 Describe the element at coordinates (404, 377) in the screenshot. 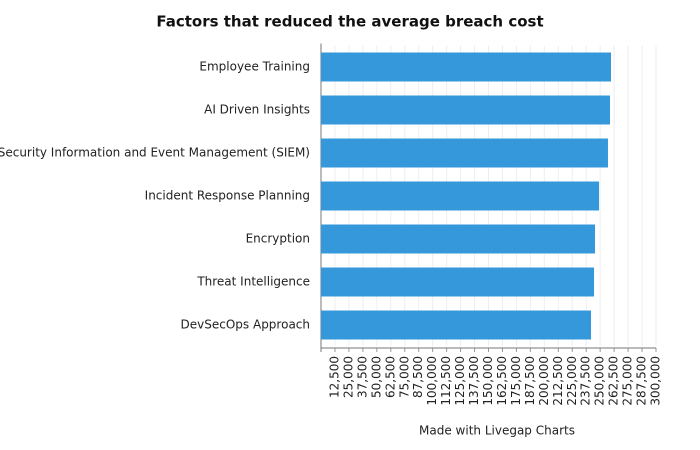

I see `x-tick-label: 75,000` at that location.